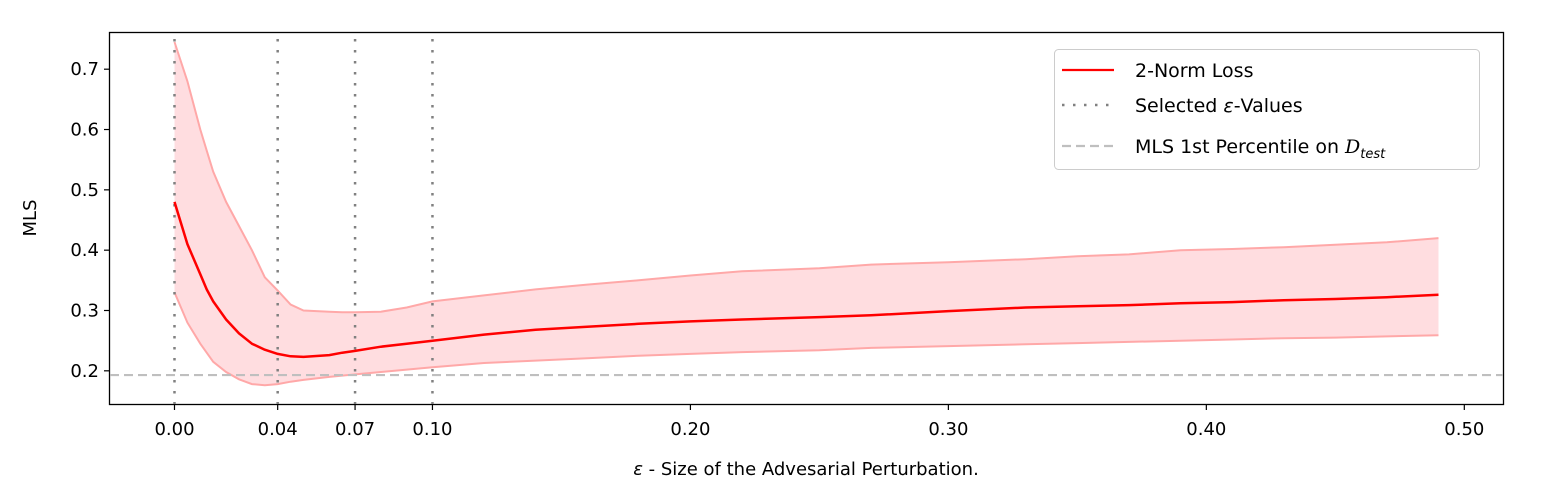 The height and width of the screenshot is (499, 1550). I want to click on legend-percentile-sub: test, so click(1373, 154).